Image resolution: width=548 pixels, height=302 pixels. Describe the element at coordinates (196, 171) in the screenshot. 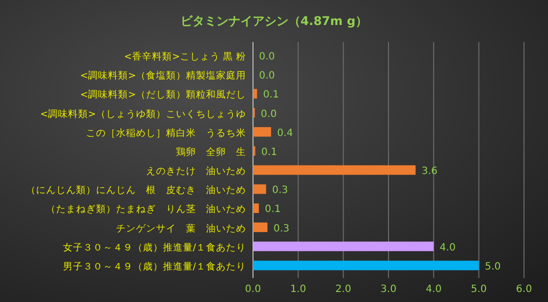

I see `y-tick-label: えのきたけ 油いため` at that location.